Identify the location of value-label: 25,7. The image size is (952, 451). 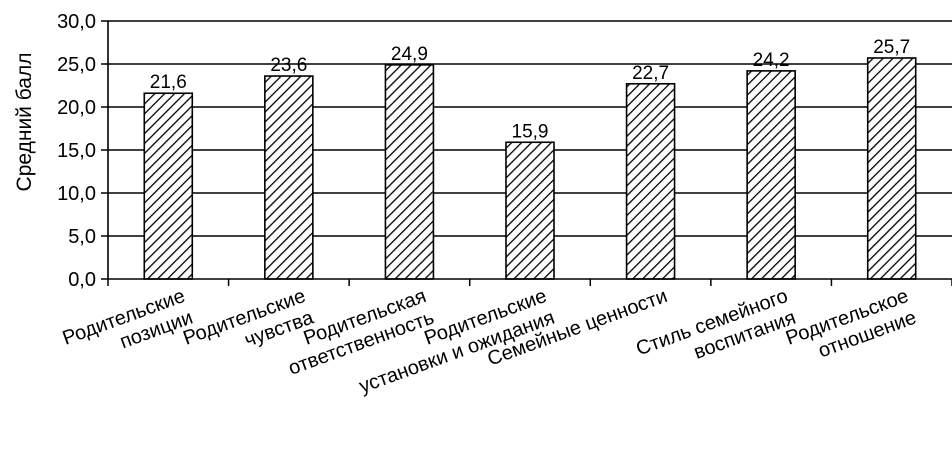
(891, 47).